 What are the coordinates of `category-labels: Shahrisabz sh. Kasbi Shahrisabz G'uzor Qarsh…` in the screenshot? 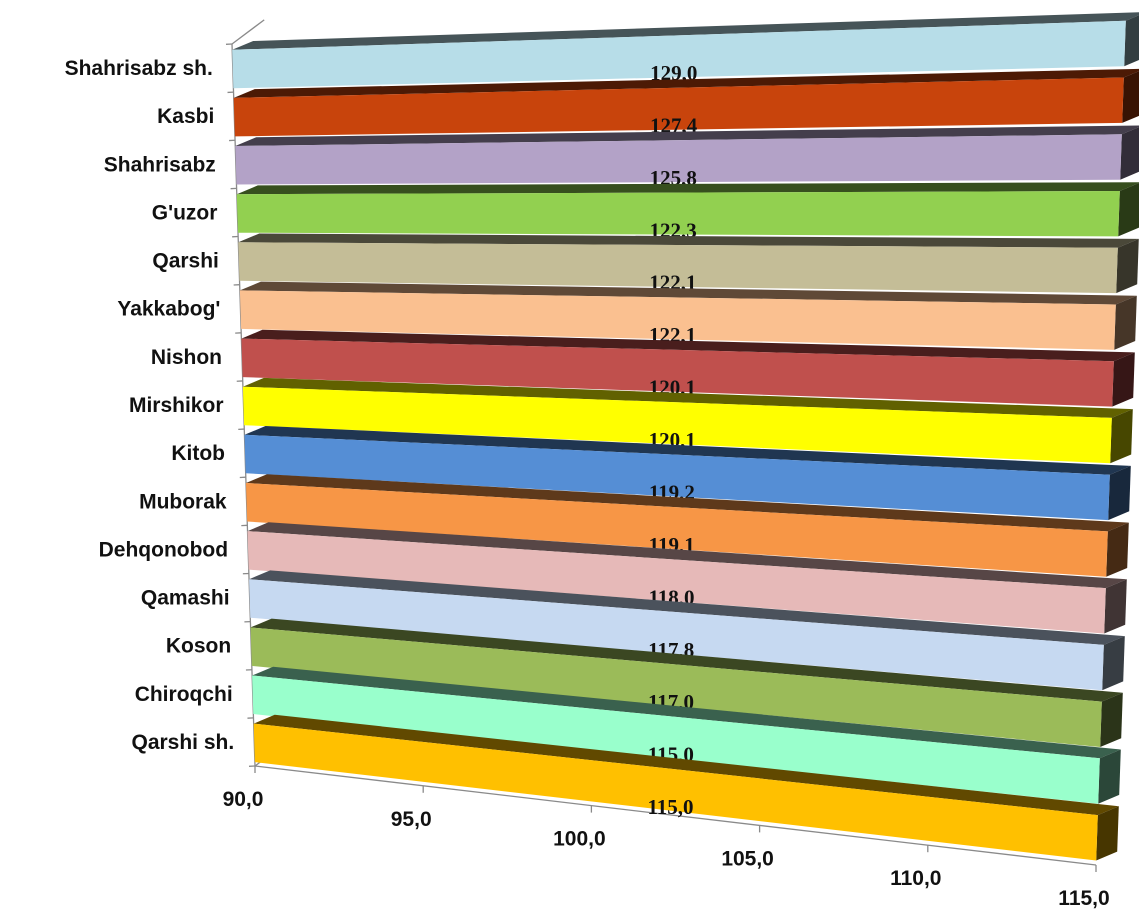 It's located at (150, 405).